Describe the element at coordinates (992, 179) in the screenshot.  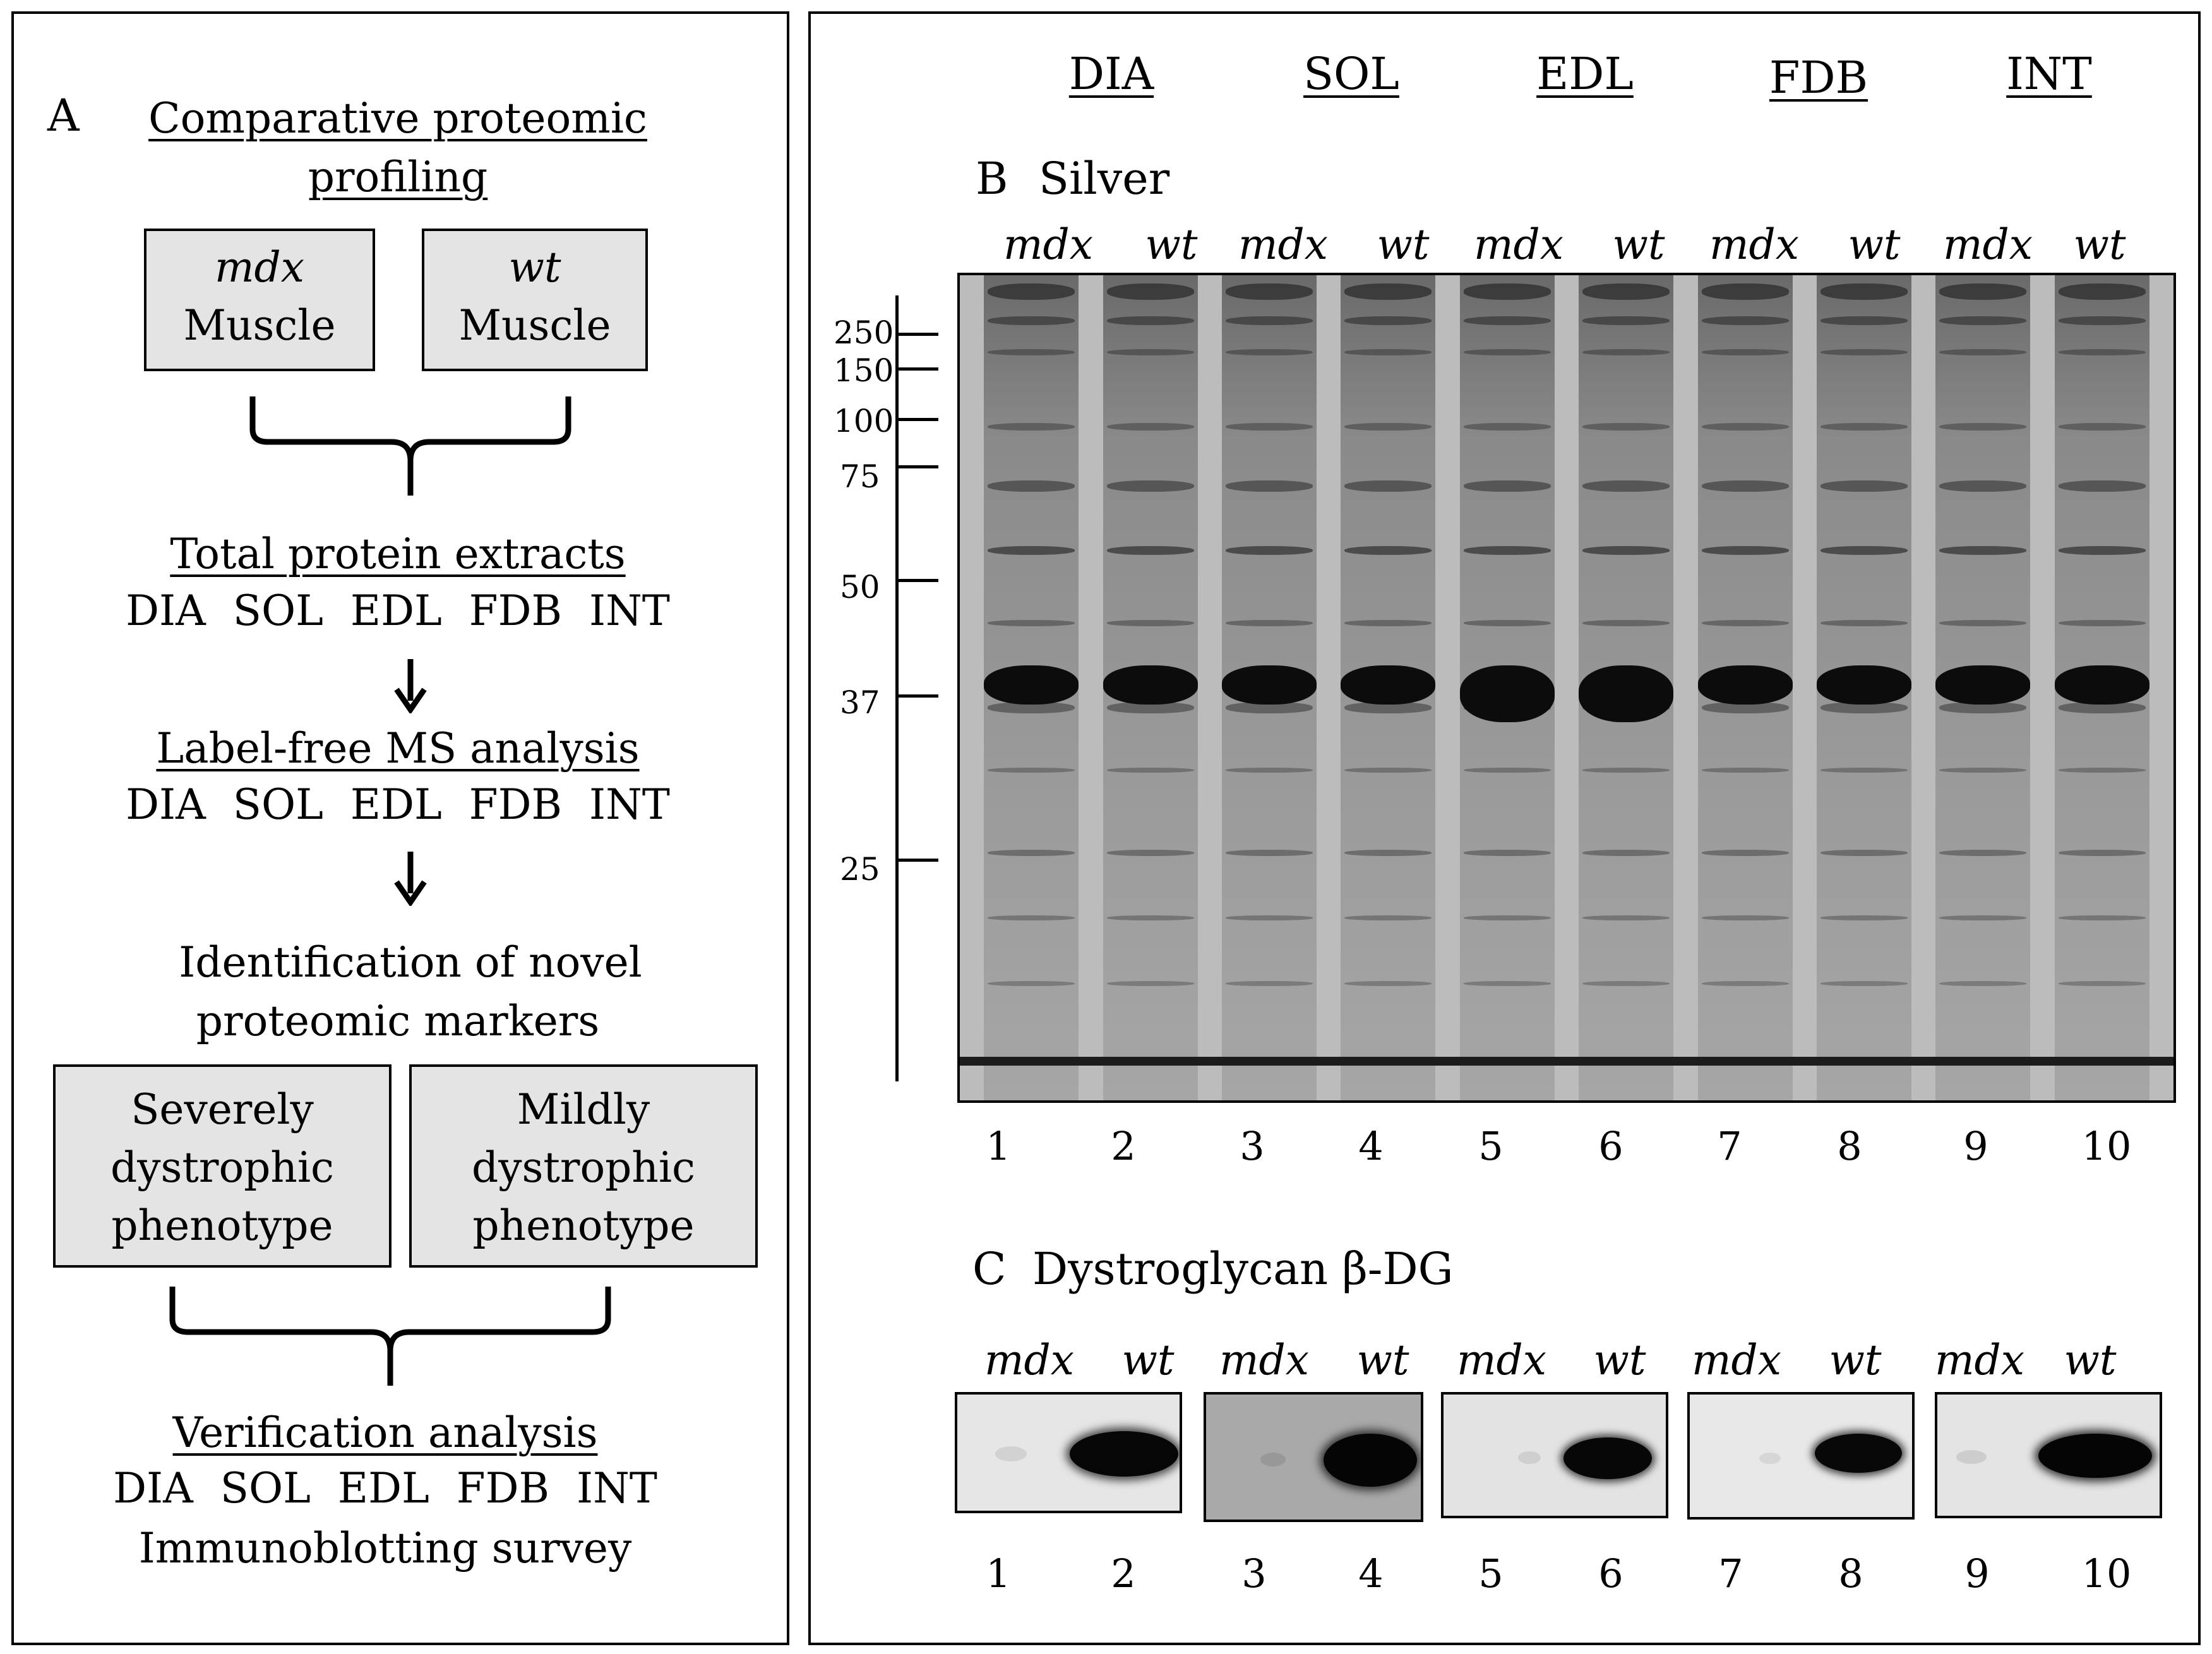
I see `panel-b-letter: B` at that location.